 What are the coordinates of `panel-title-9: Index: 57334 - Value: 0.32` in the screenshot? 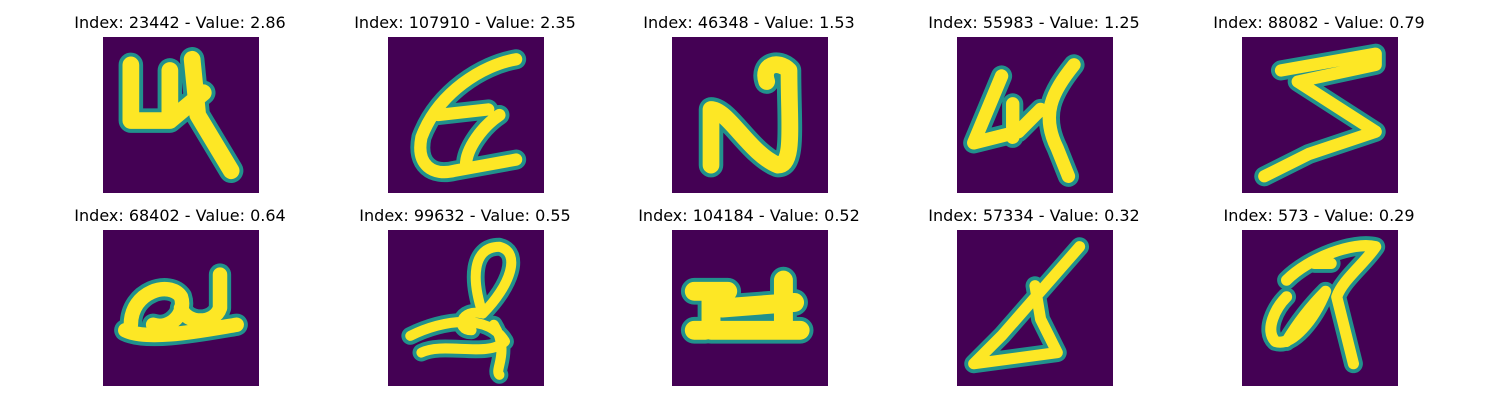 It's located at (1034, 215).